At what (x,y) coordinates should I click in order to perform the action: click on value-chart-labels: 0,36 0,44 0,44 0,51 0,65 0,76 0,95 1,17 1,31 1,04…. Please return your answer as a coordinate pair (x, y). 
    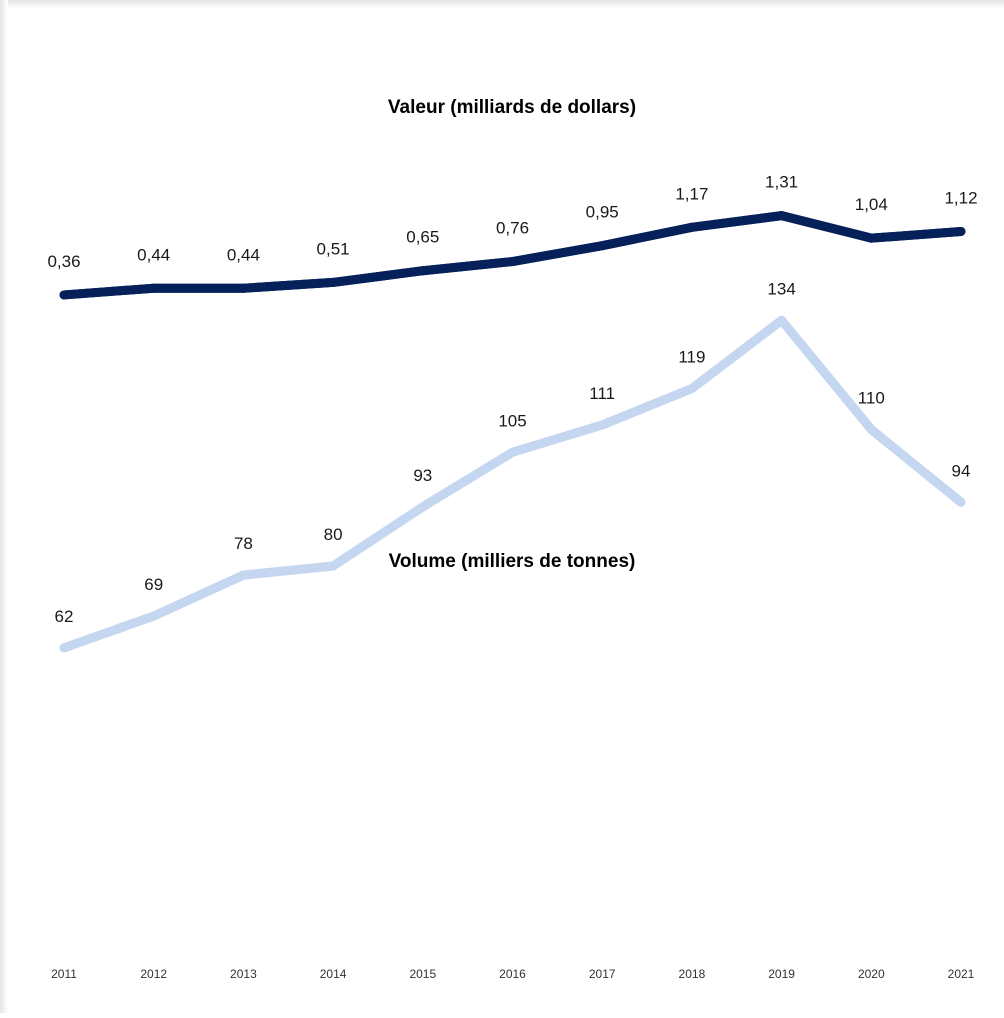
    Looking at the image, I should click on (512, 222).